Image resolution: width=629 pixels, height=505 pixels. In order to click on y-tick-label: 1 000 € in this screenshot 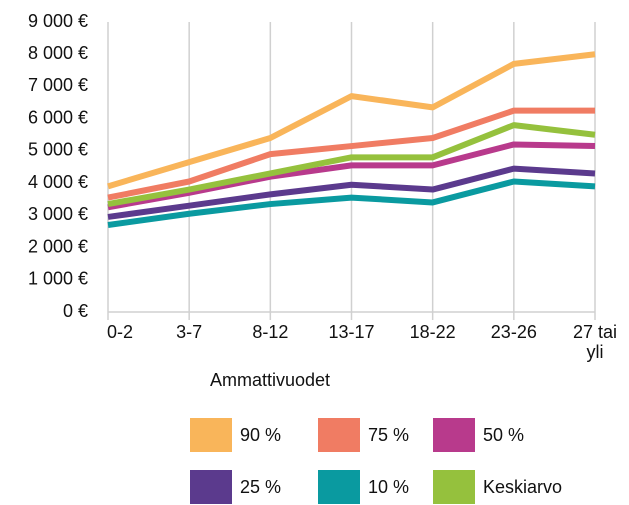, I will do `click(58, 279)`.